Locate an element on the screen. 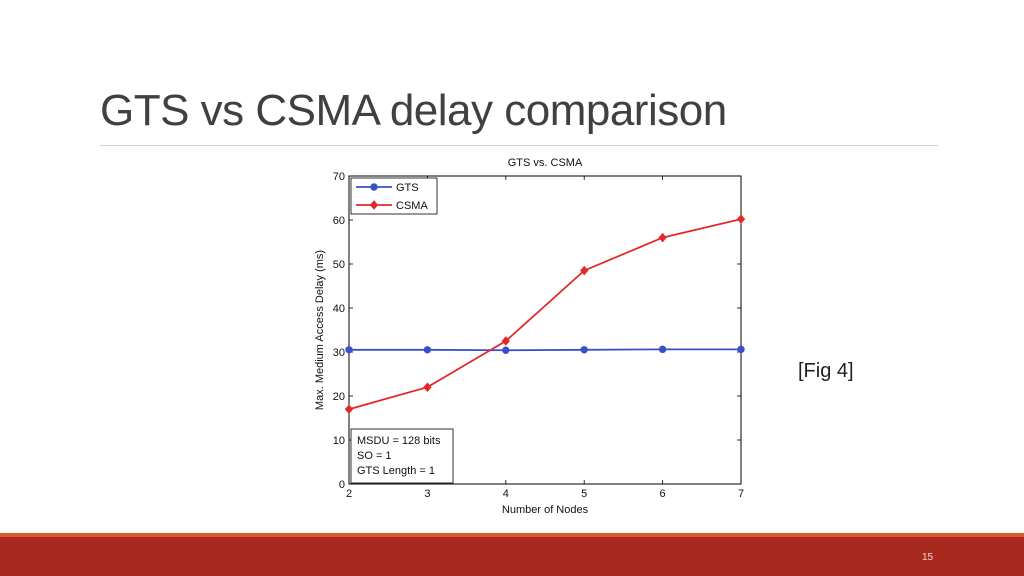  x-tick-label: 3 is located at coordinates (427, 494).